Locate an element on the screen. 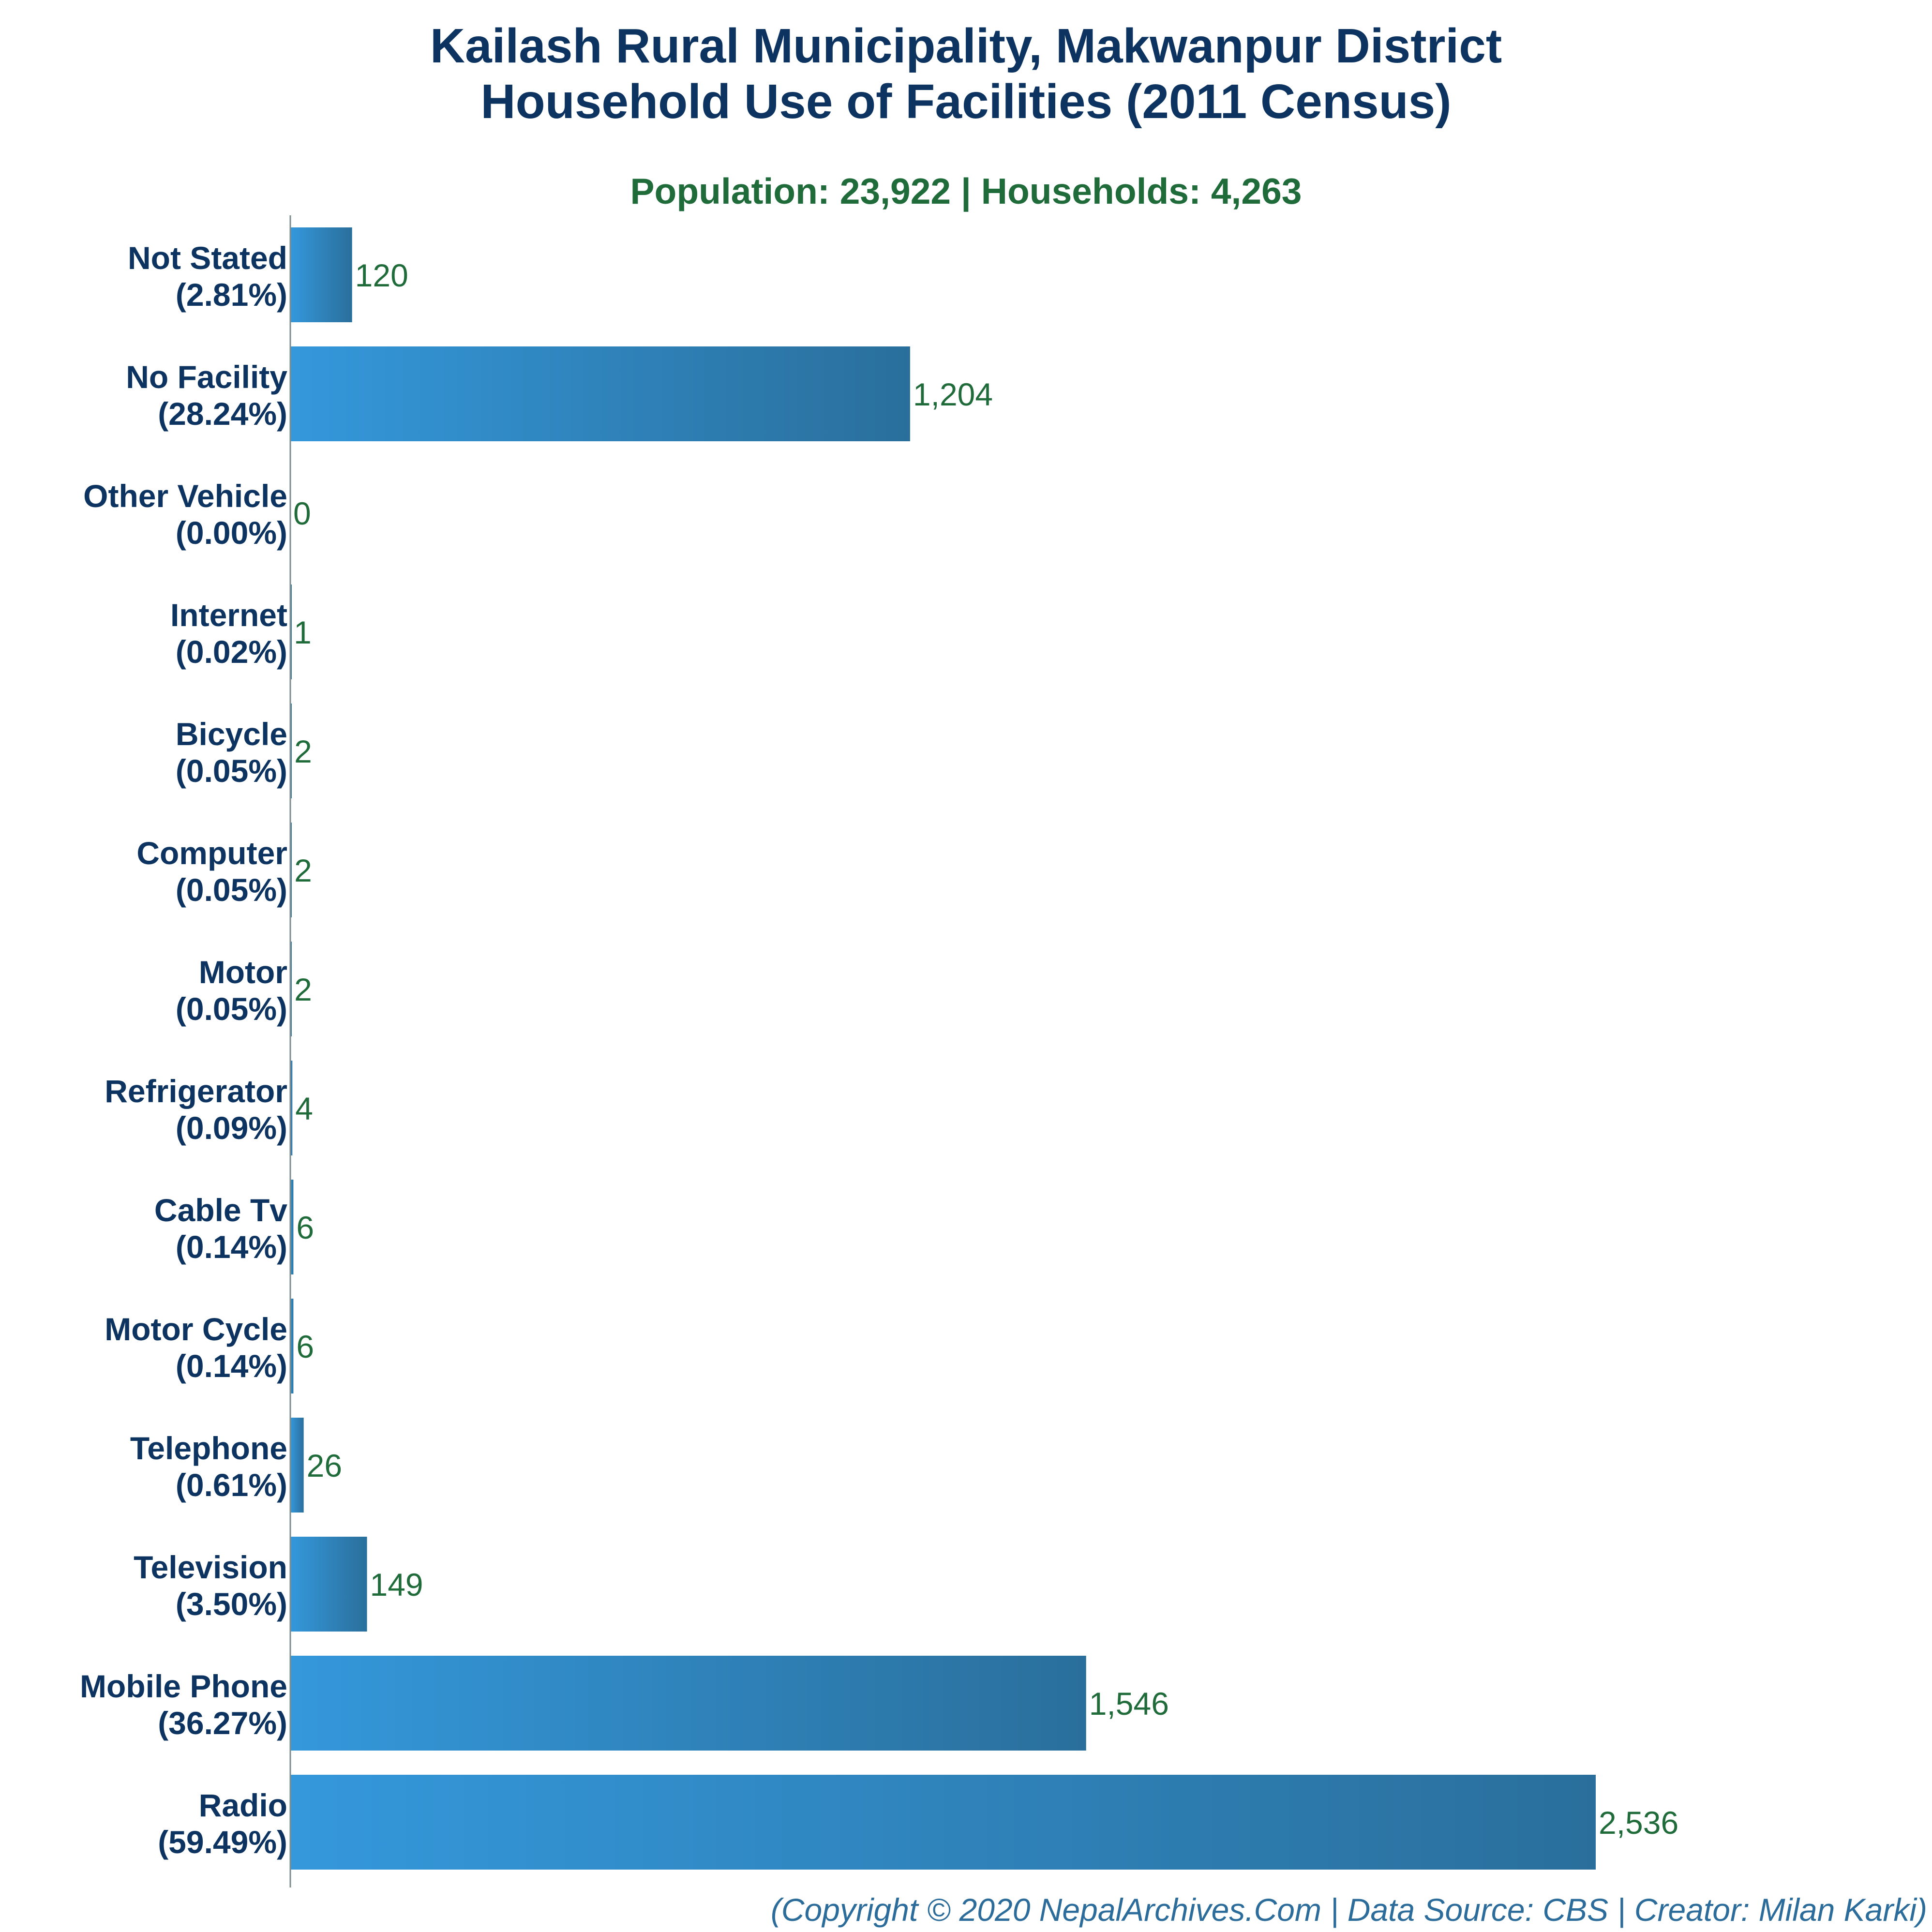  category-label: Computer is located at coordinates (211, 853).